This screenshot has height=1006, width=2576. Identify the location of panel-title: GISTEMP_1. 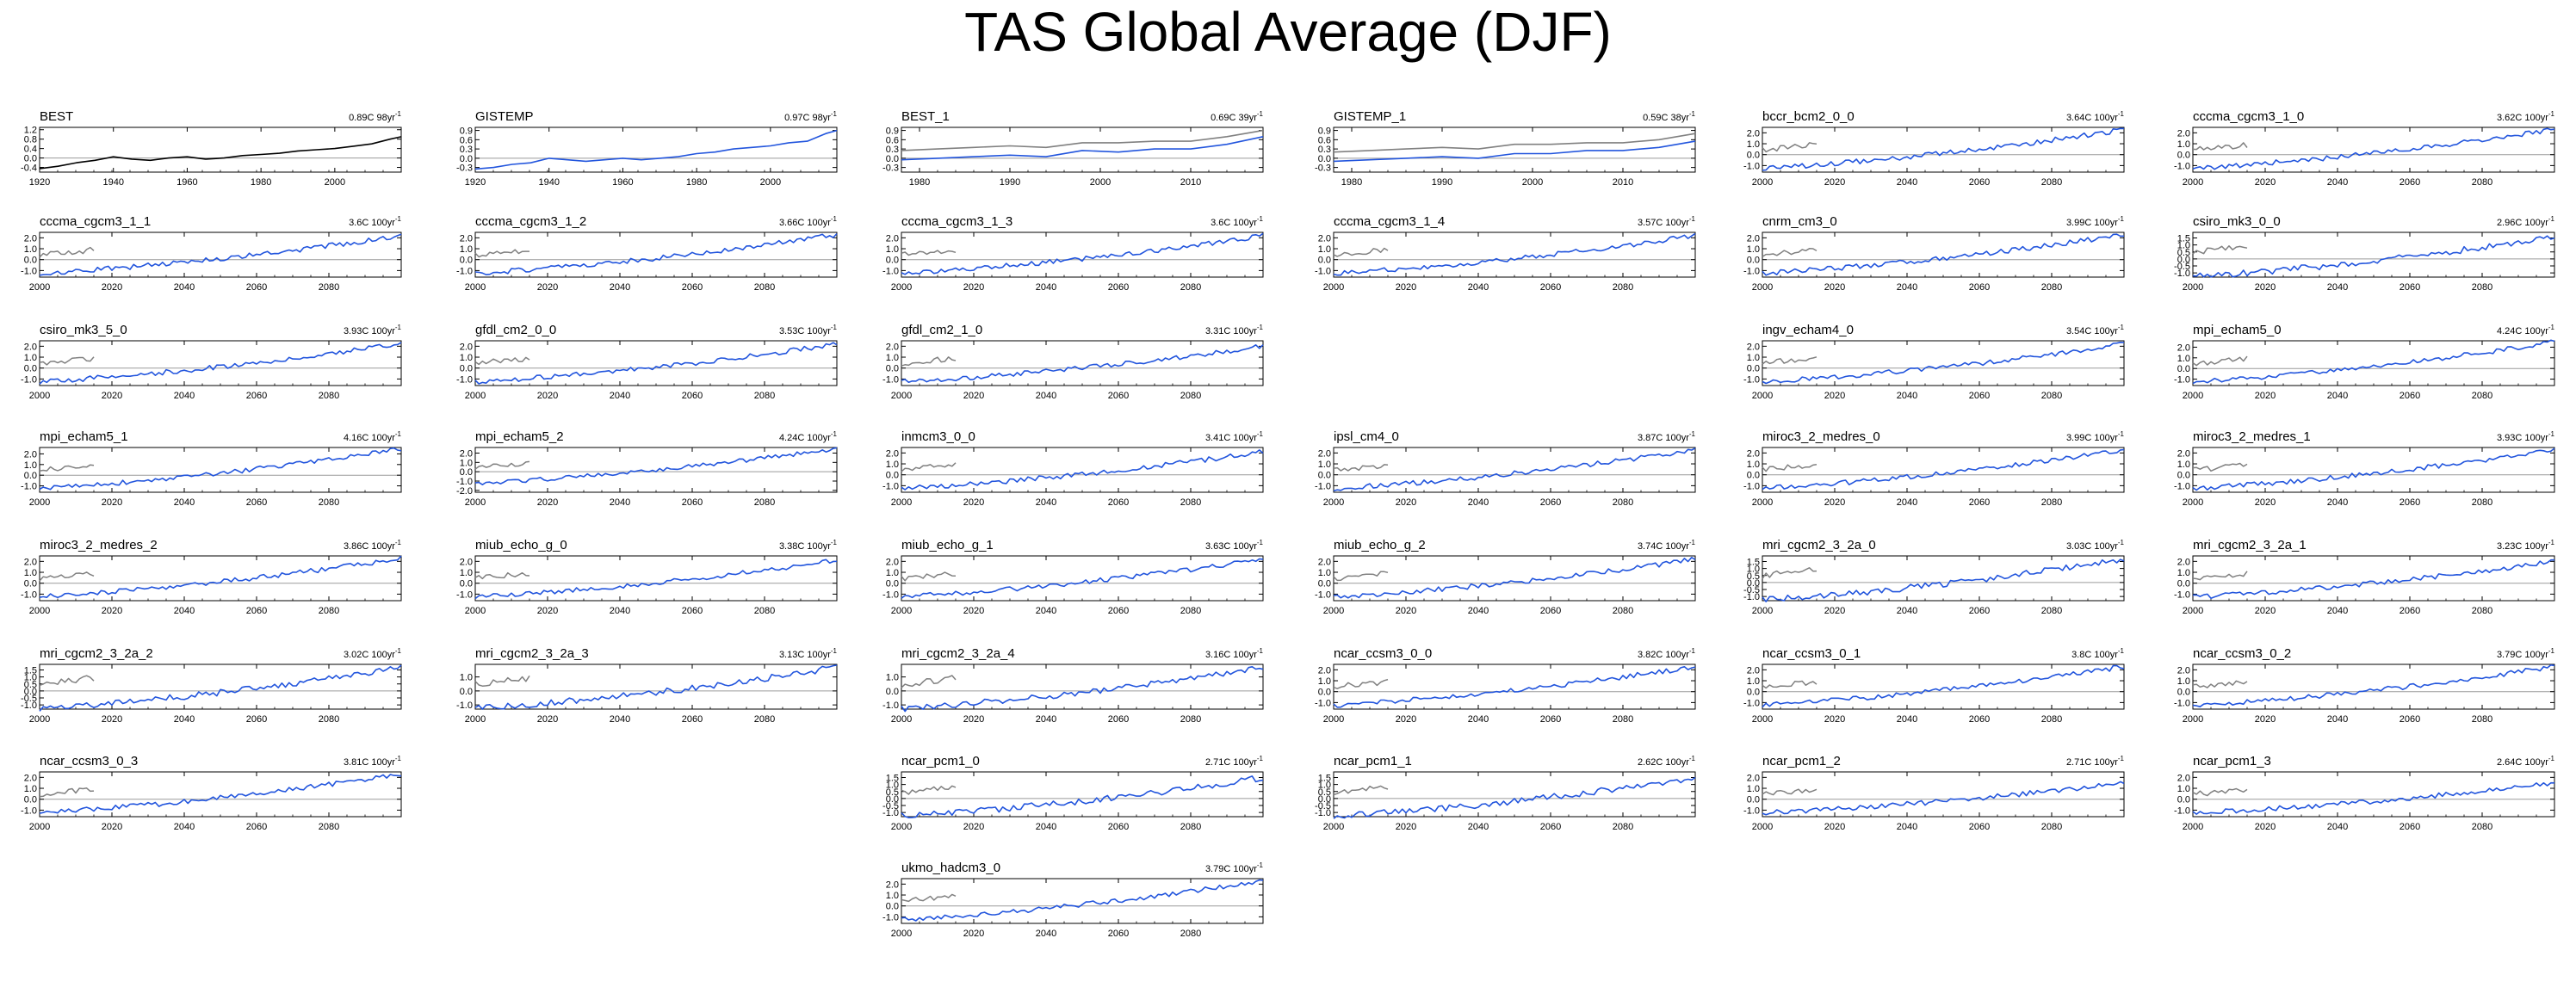
(1370, 116).